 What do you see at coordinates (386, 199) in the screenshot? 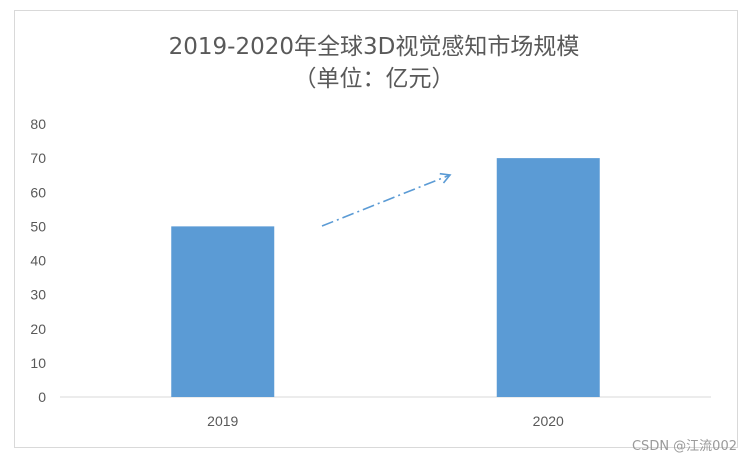
I see `trend-arrow` at bounding box center [386, 199].